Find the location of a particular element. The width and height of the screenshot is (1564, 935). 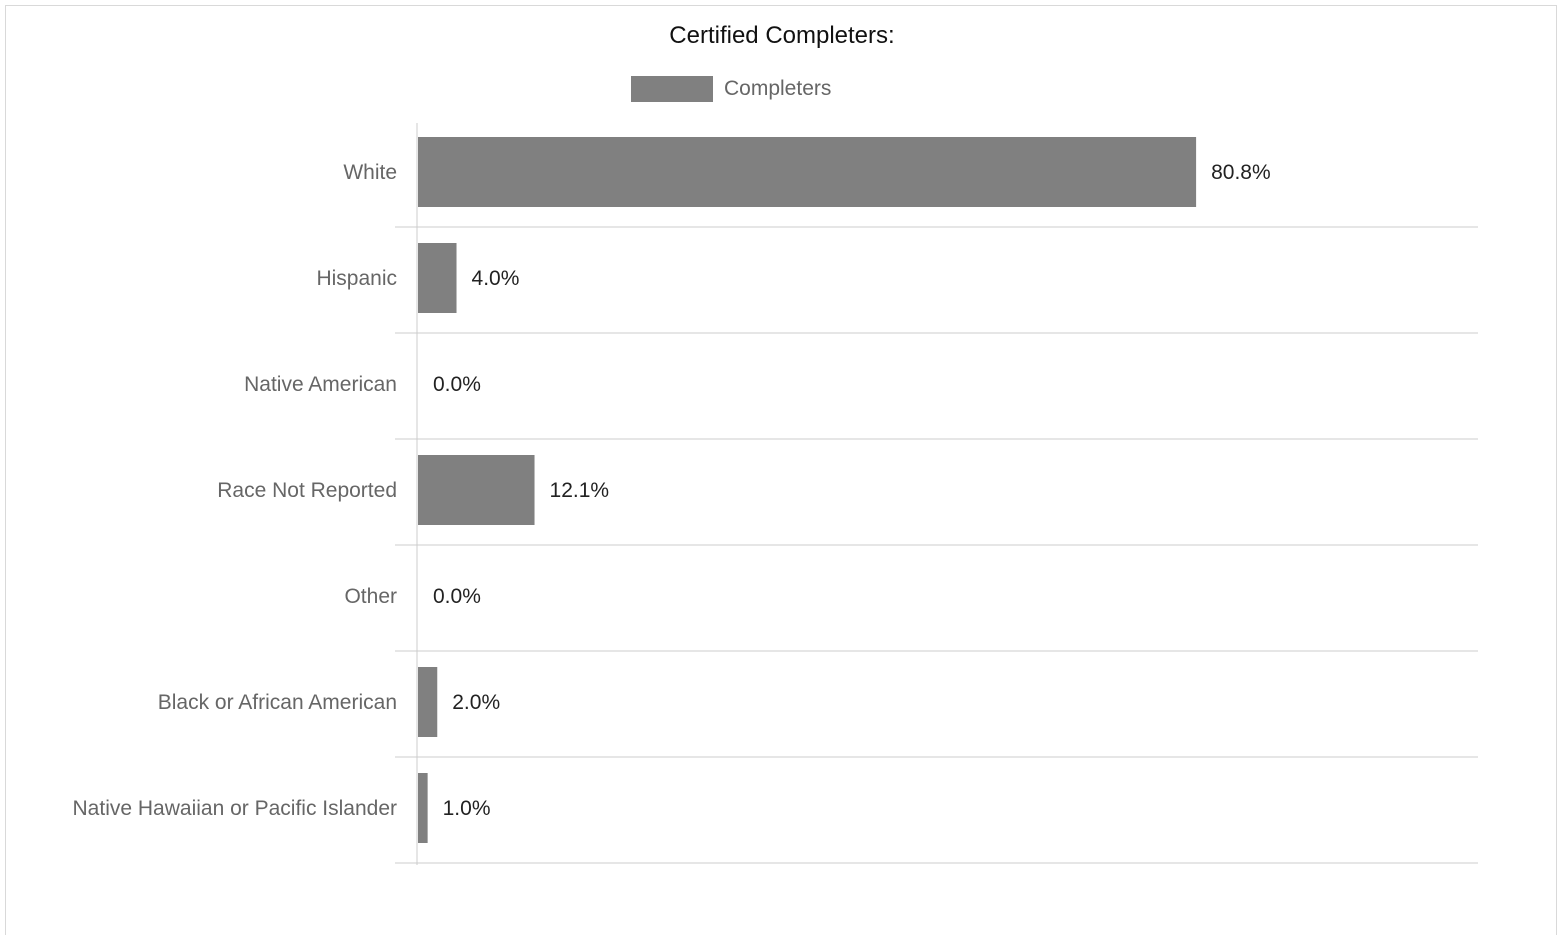

legend-label: Completers is located at coordinates (777, 88).